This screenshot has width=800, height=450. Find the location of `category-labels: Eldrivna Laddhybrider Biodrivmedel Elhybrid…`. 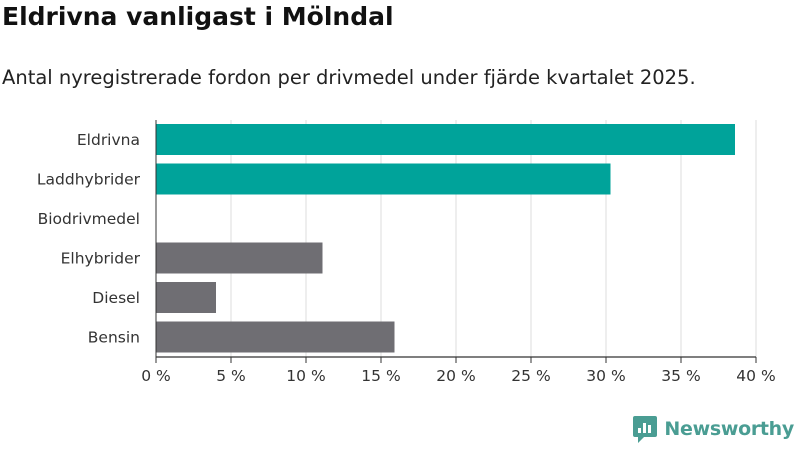

category-labels: Eldrivna Laddhybrider Biodrivmedel Elhybrid… is located at coordinates (89, 239).